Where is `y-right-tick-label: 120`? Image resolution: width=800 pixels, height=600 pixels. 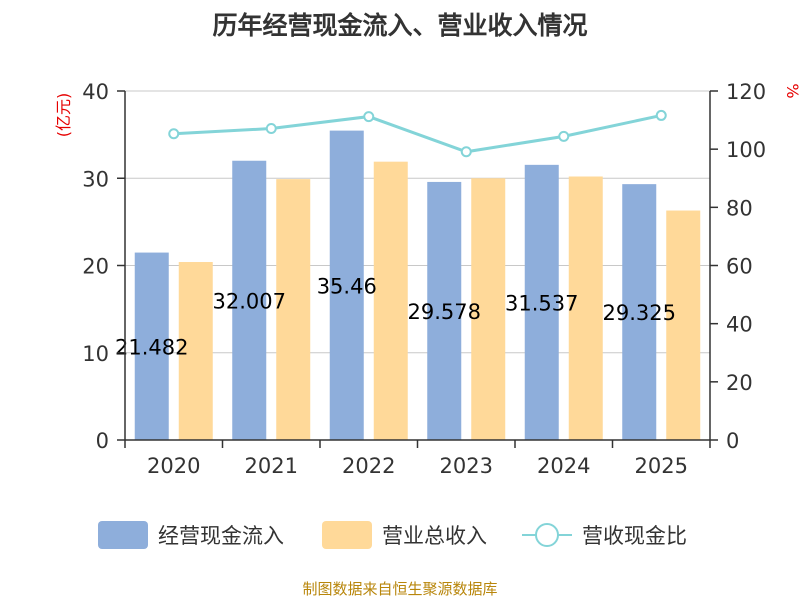 y-right-tick-label: 120 is located at coordinates (746, 92).